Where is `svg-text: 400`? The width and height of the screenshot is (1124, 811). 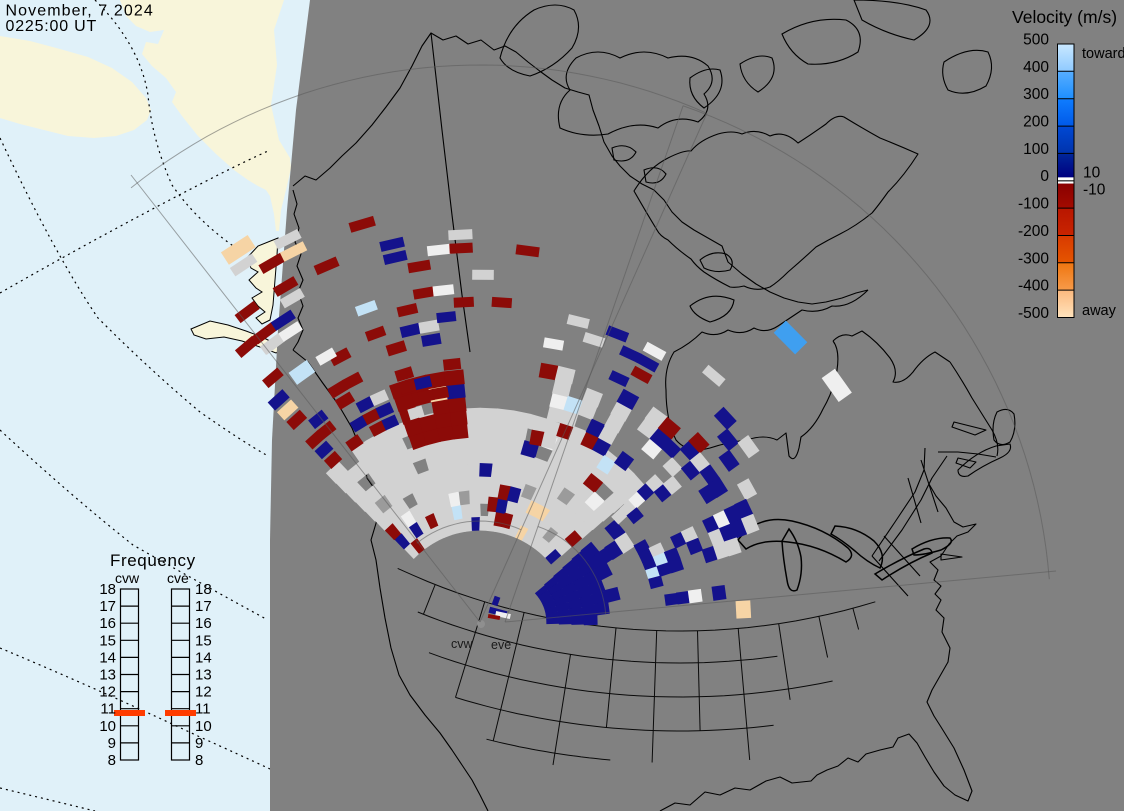
svg-text: 400 is located at coordinates (1036, 67).